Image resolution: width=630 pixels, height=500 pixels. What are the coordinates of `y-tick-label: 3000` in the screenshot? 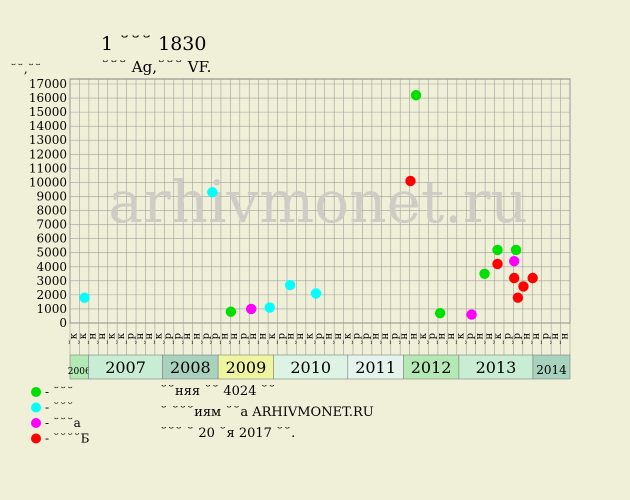 It's located at (51, 281).